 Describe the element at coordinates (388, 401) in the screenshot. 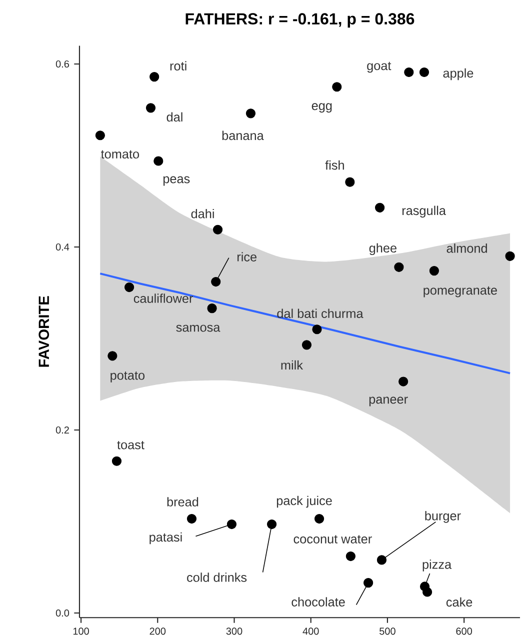

I see `annotation: paneer` at that location.